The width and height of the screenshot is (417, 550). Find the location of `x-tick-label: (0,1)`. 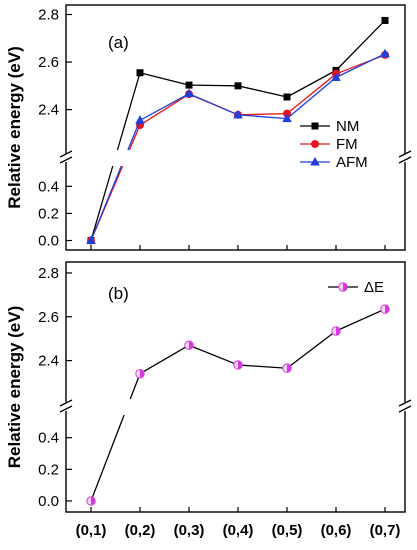

x-tick-label: (0,1) is located at coordinates (91, 530).